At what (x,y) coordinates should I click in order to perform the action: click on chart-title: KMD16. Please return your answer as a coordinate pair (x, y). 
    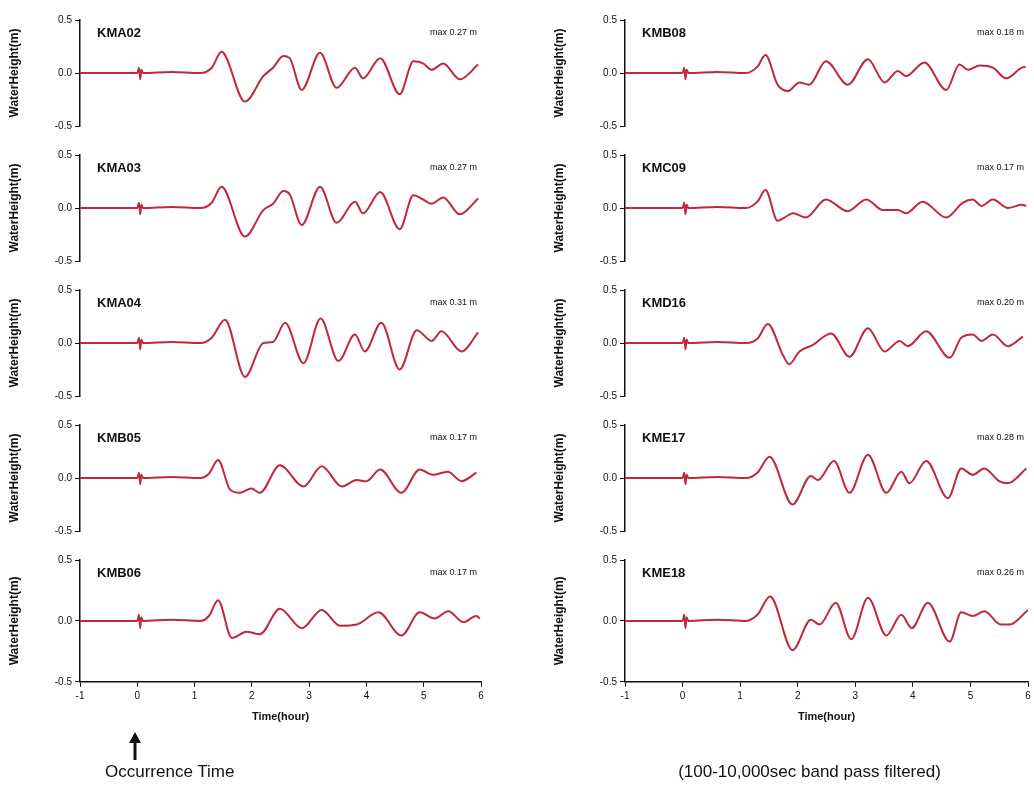
    Looking at the image, I should click on (664, 302).